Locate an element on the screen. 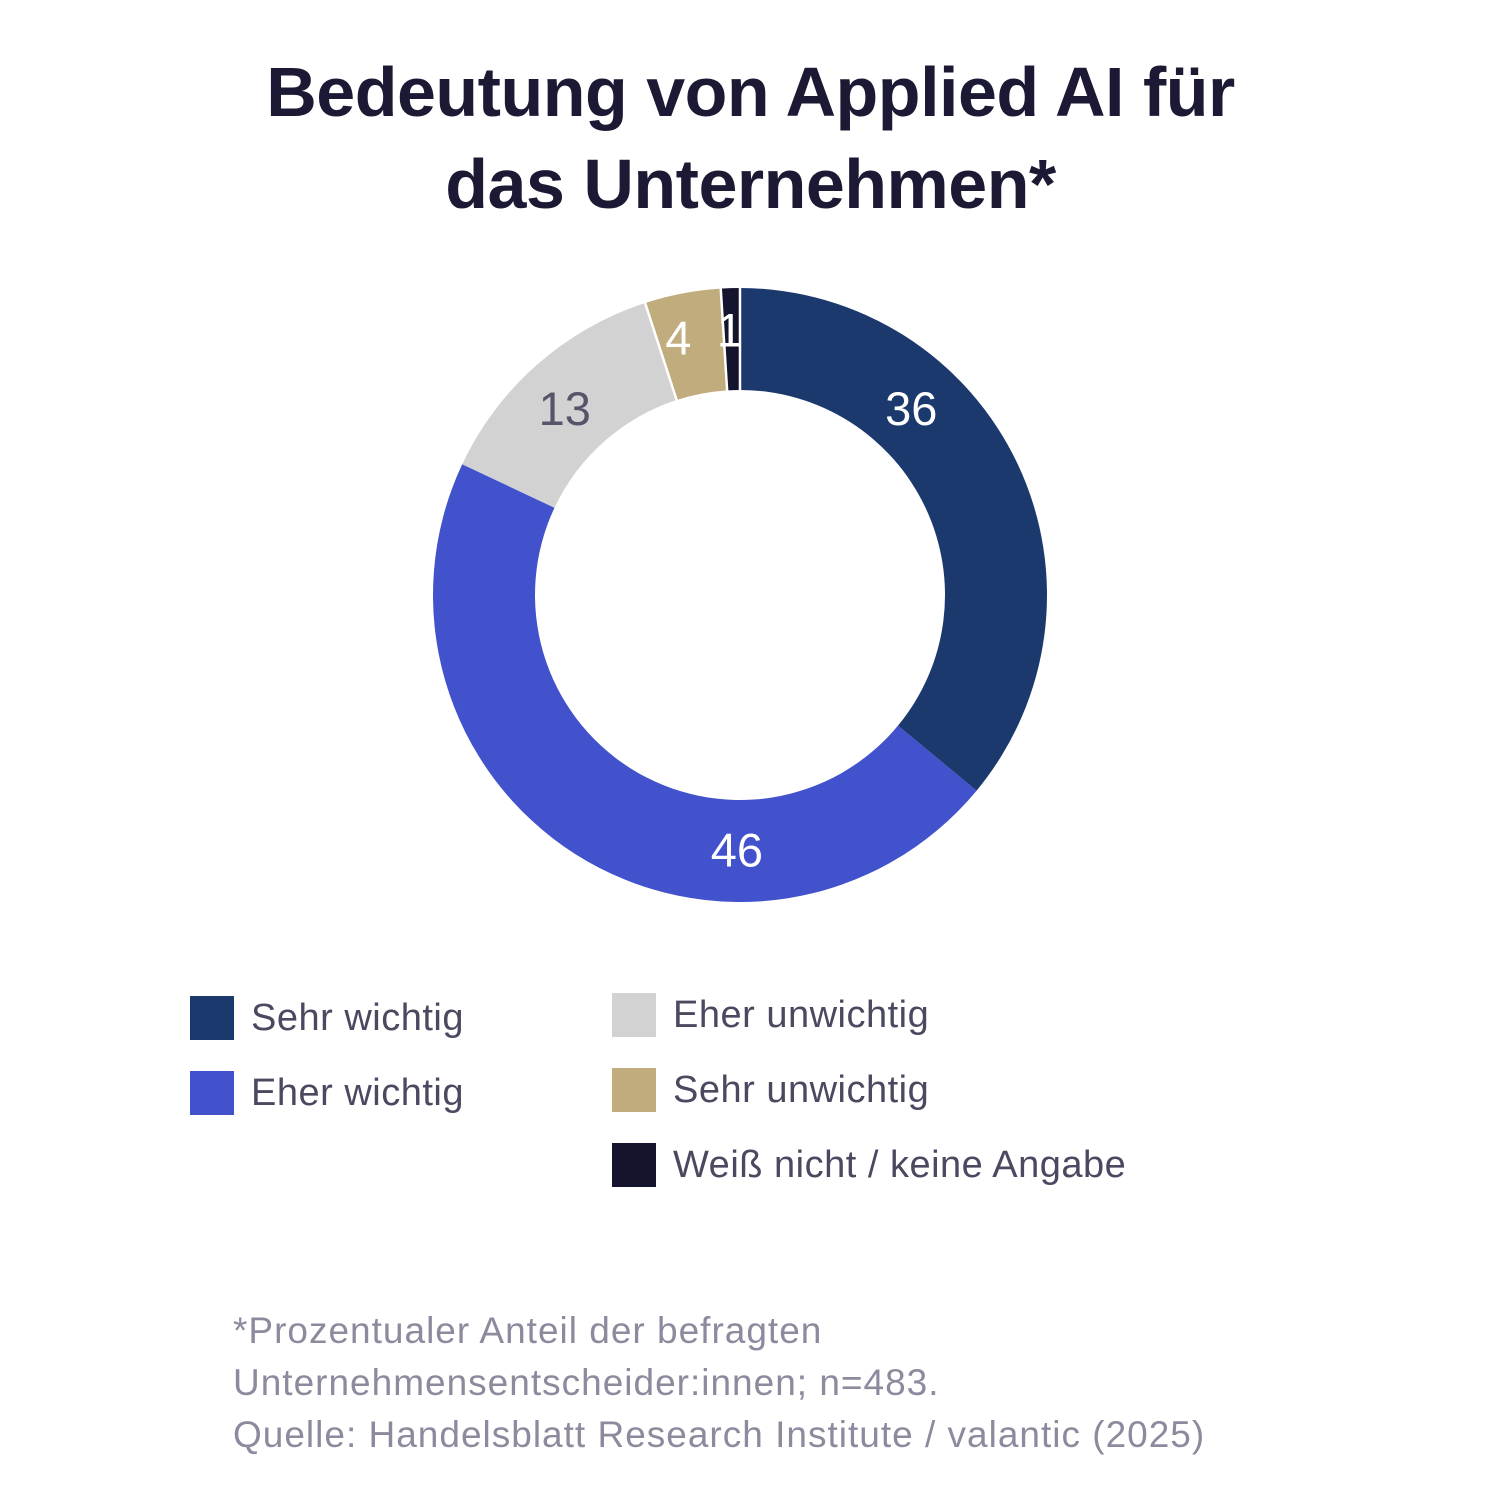 This screenshot has width=1501, height=1501. legend-label: Sehr unwichtig is located at coordinates (801, 1089).